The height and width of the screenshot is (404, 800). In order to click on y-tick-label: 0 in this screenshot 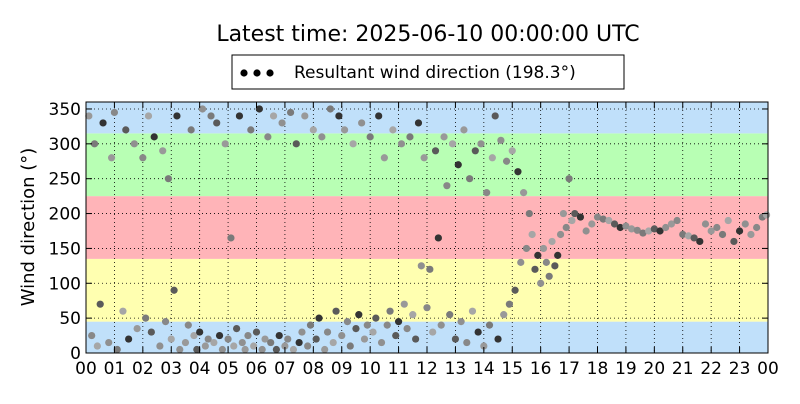, I will do `click(75, 354)`.